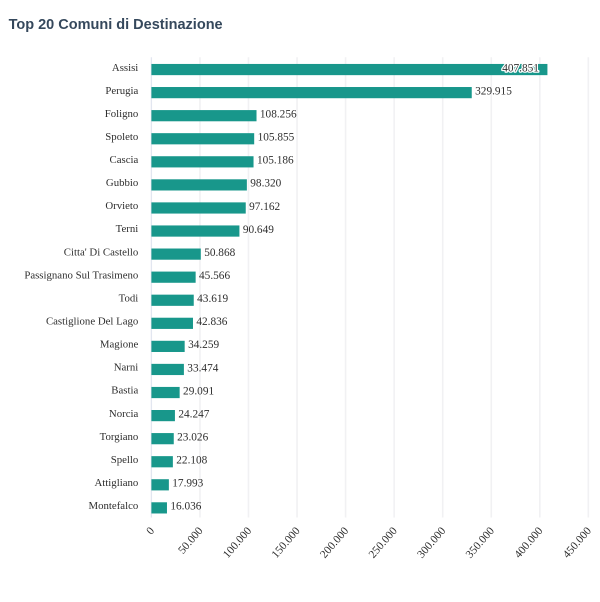 The width and height of the screenshot is (600, 602). I want to click on svg-text: 329.915, so click(493, 91).